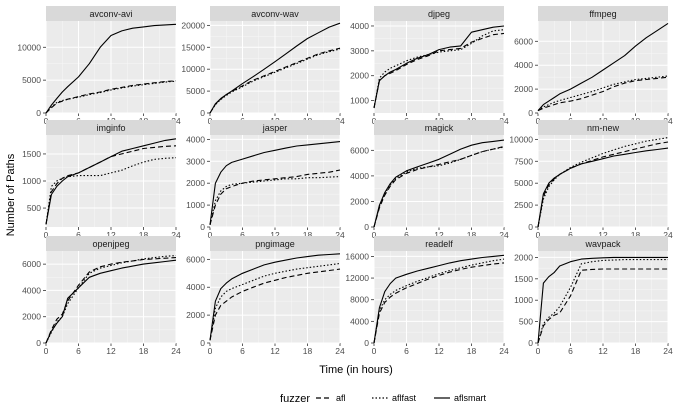 The width and height of the screenshot is (675, 417). I want to click on panel-title: wavpack, so click(602, 244).